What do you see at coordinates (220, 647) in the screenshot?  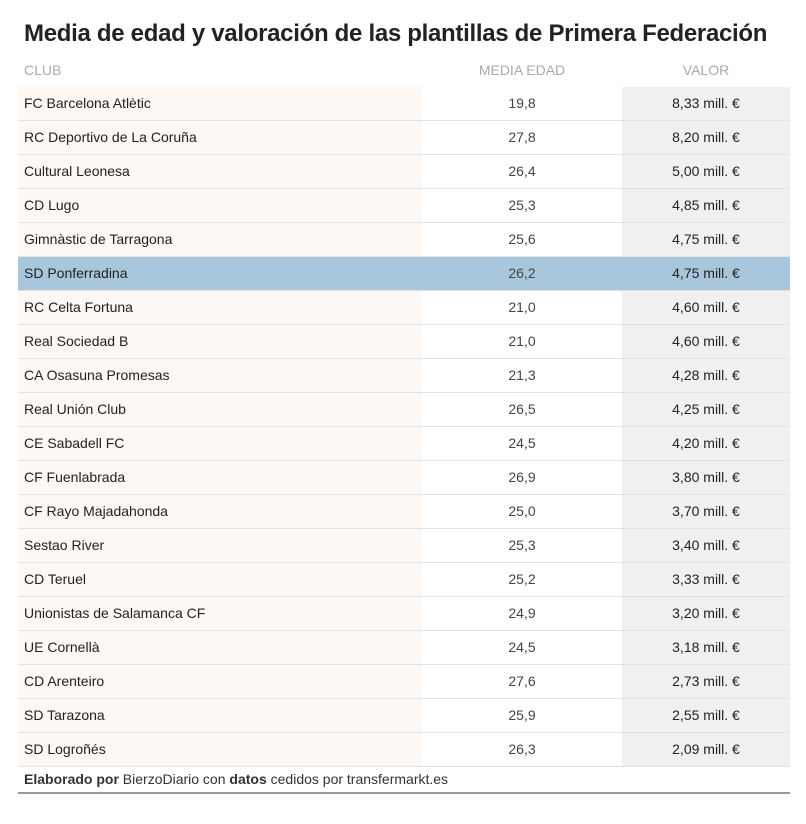 I see `club-cell: UE Cornellà` at bounding box center [220, 647].